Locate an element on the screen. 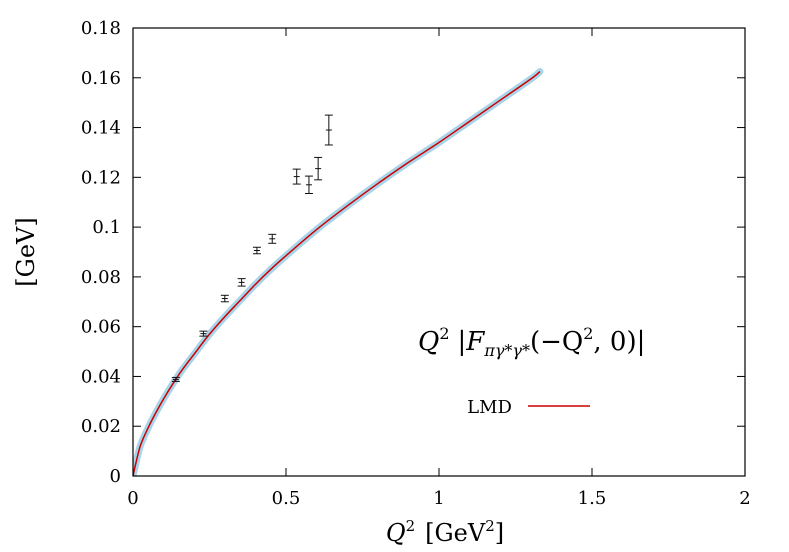 The image size is (789, 552). y-tick-label: 0.04 is located at coordinates (101, 376).